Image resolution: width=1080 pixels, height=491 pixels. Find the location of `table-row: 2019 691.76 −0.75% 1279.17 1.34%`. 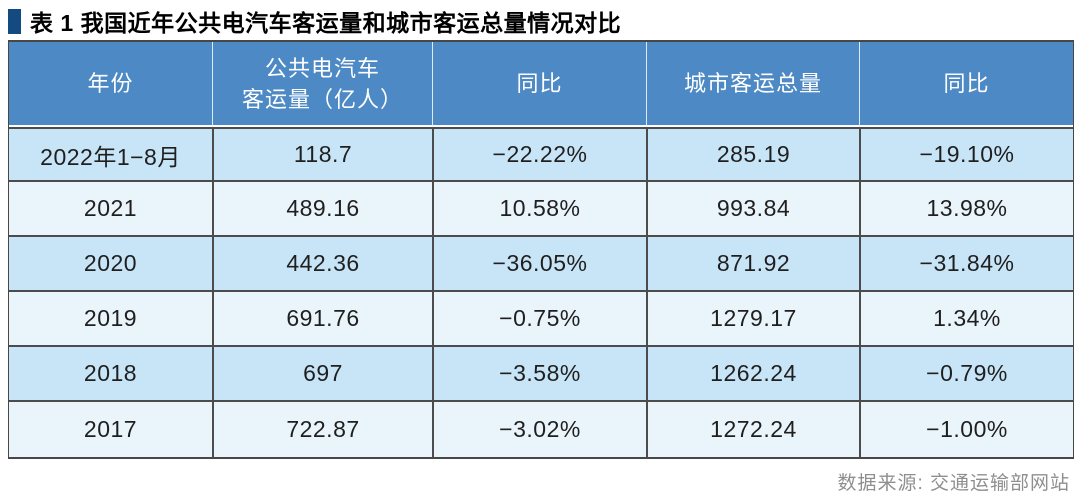

table-row: 2019 691.76 −0.75% 1279.17 1.34% is located at coordinates (541, 319).